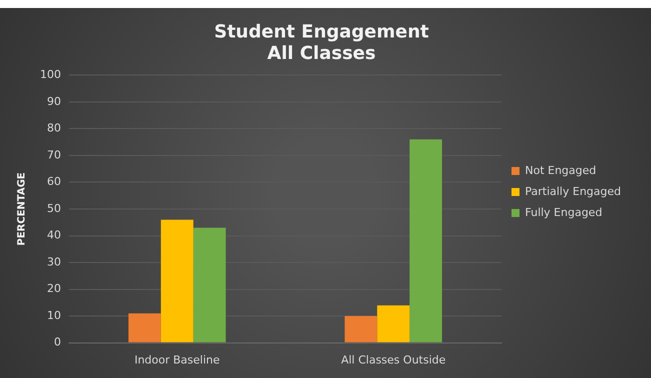  What do you see at coordinates (53, 289) in the screenshot?
I see `y-tick-label: 20` at bounding box center [53, 289].